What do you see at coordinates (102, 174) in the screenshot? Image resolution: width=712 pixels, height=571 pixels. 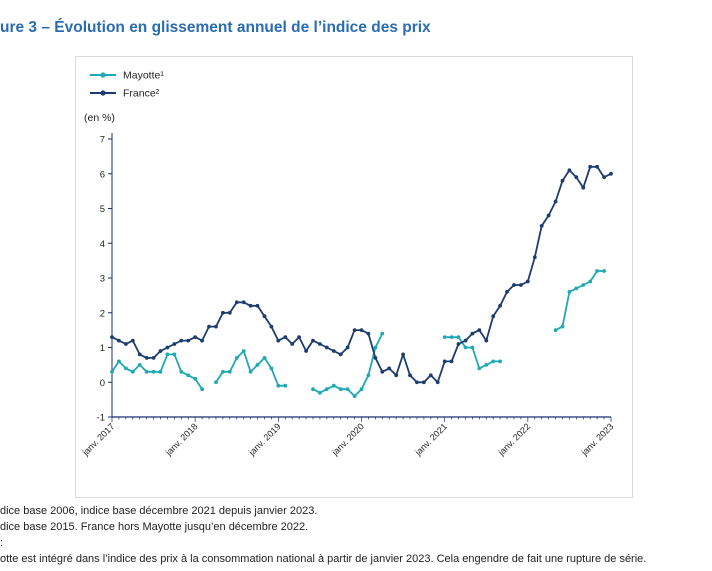 I see `y-tick-label: 6` at bounding box center [102, 174].